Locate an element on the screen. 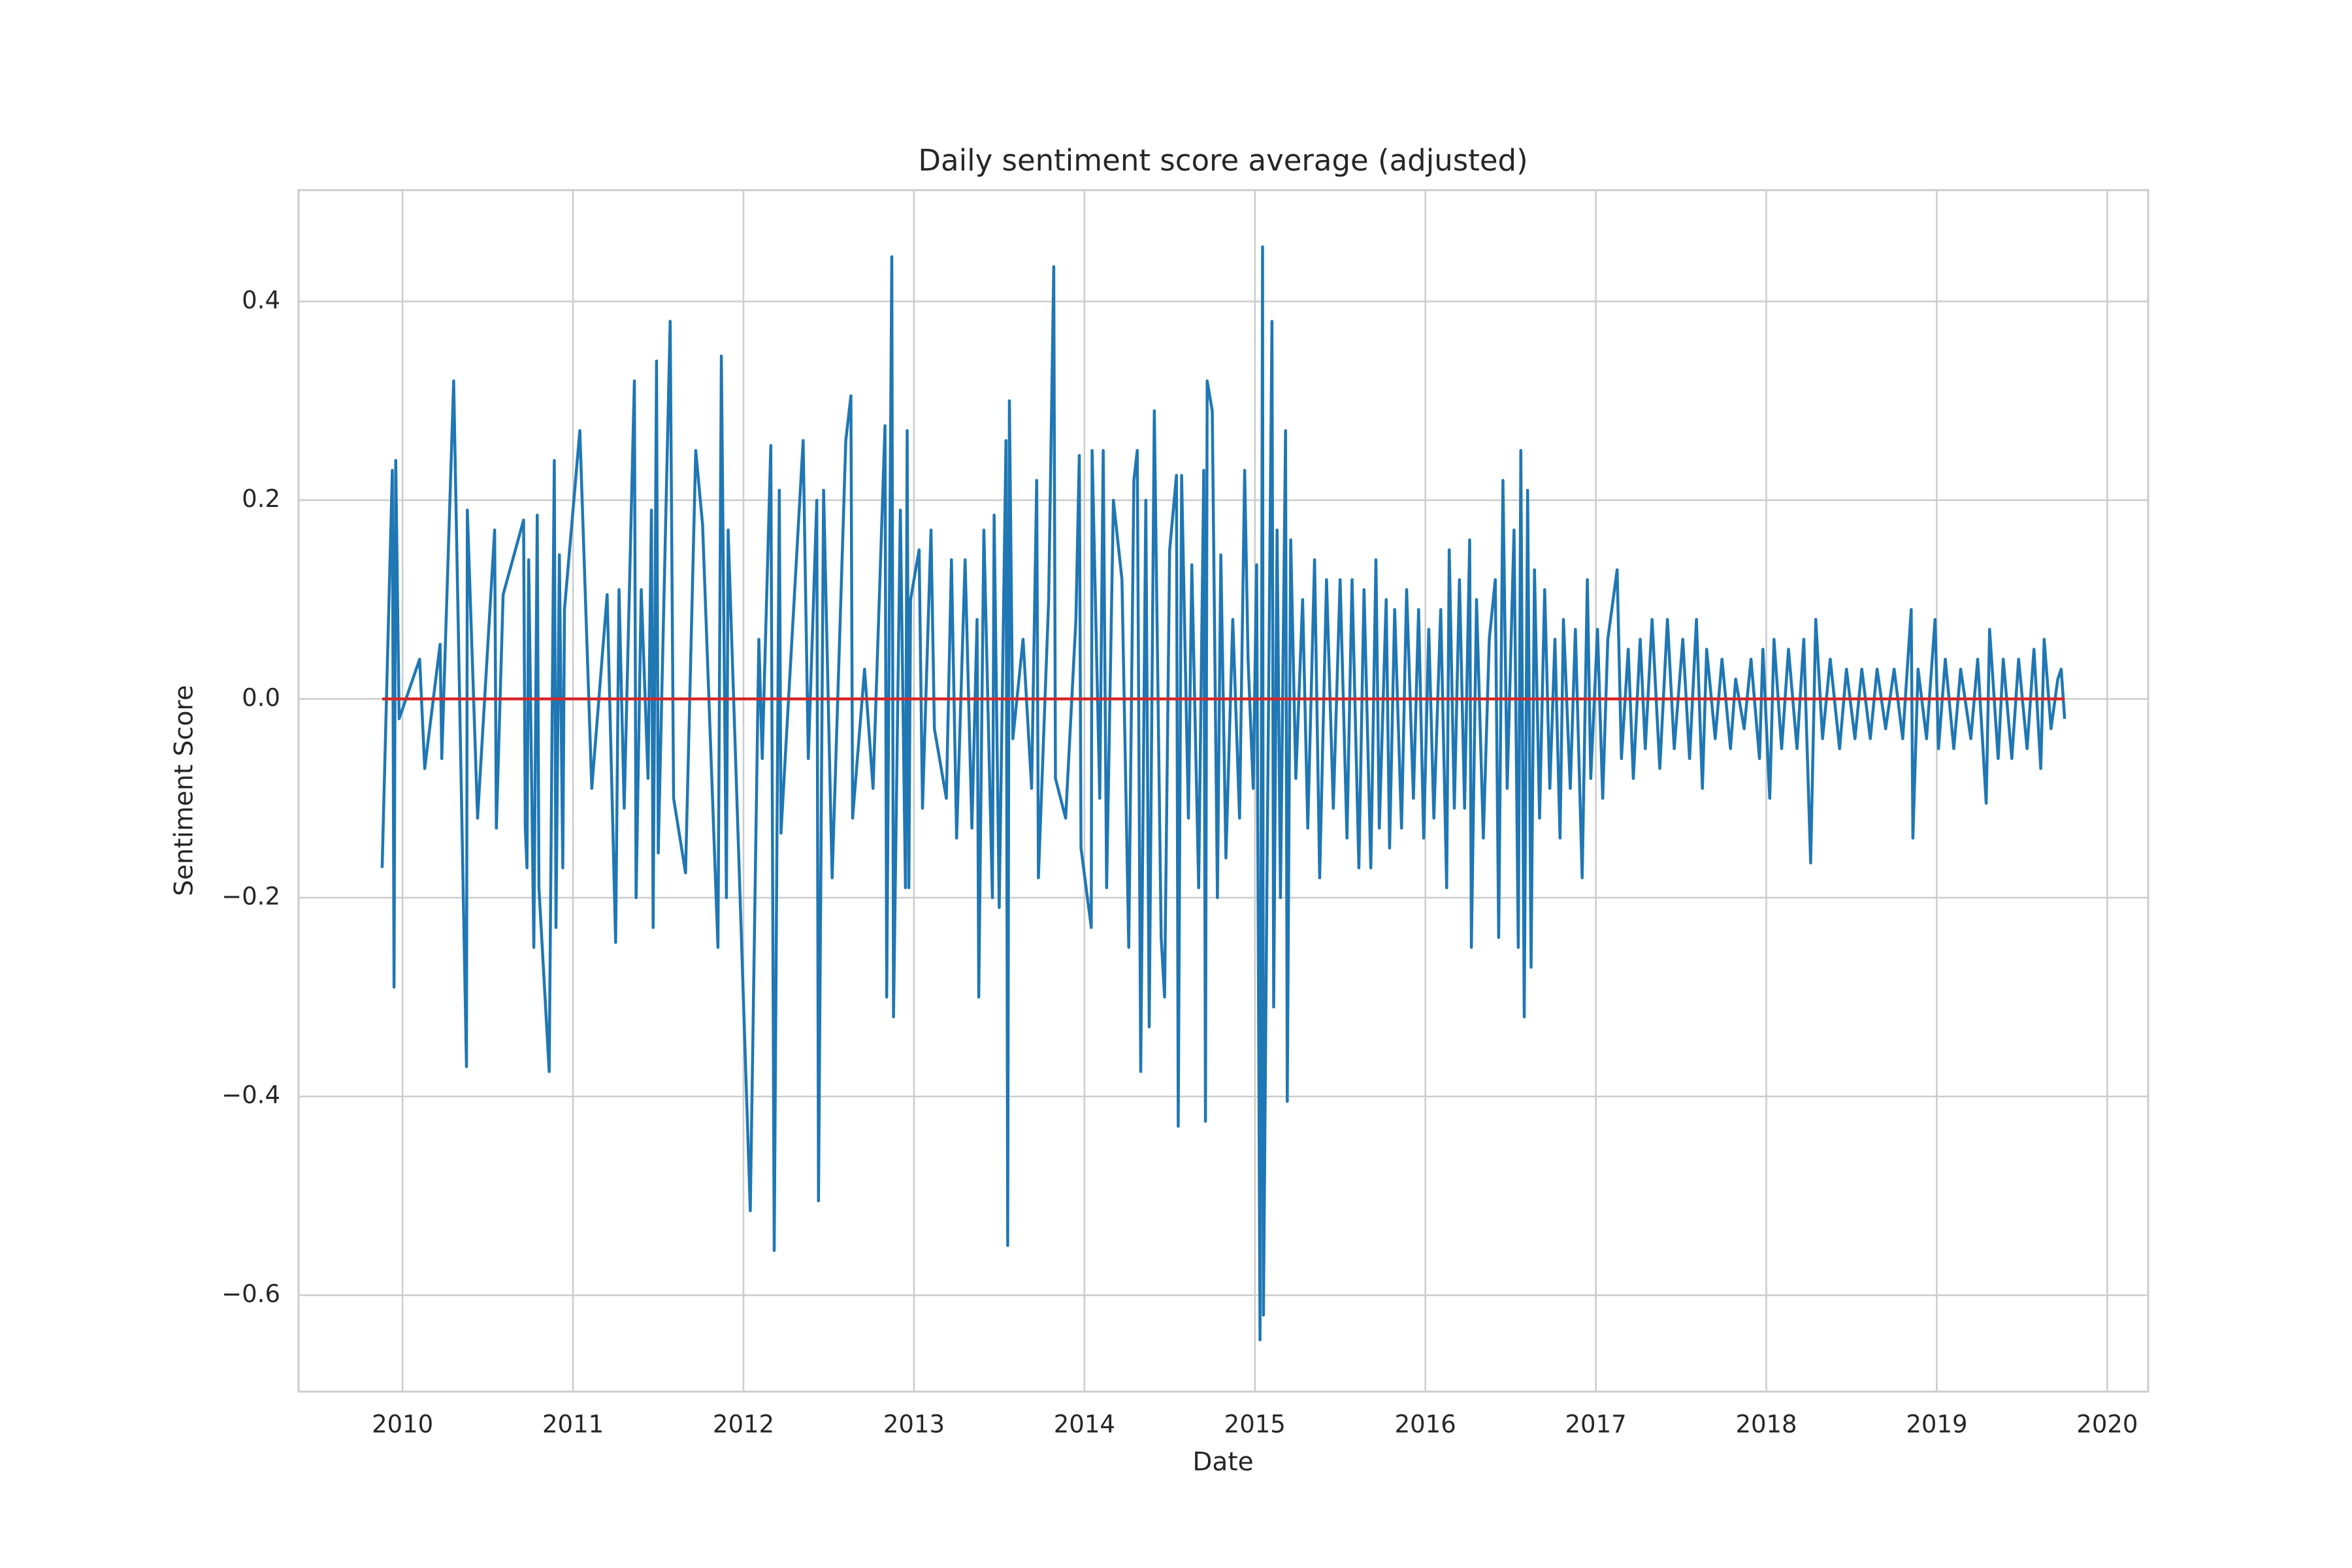  y-tick-label: 0.0 is located at coordinates (261, 697).